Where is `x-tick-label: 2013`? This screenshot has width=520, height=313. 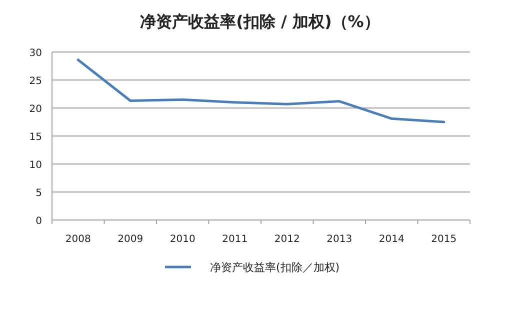
x-tick-label: 2013 is located at coordinates (339, 239).